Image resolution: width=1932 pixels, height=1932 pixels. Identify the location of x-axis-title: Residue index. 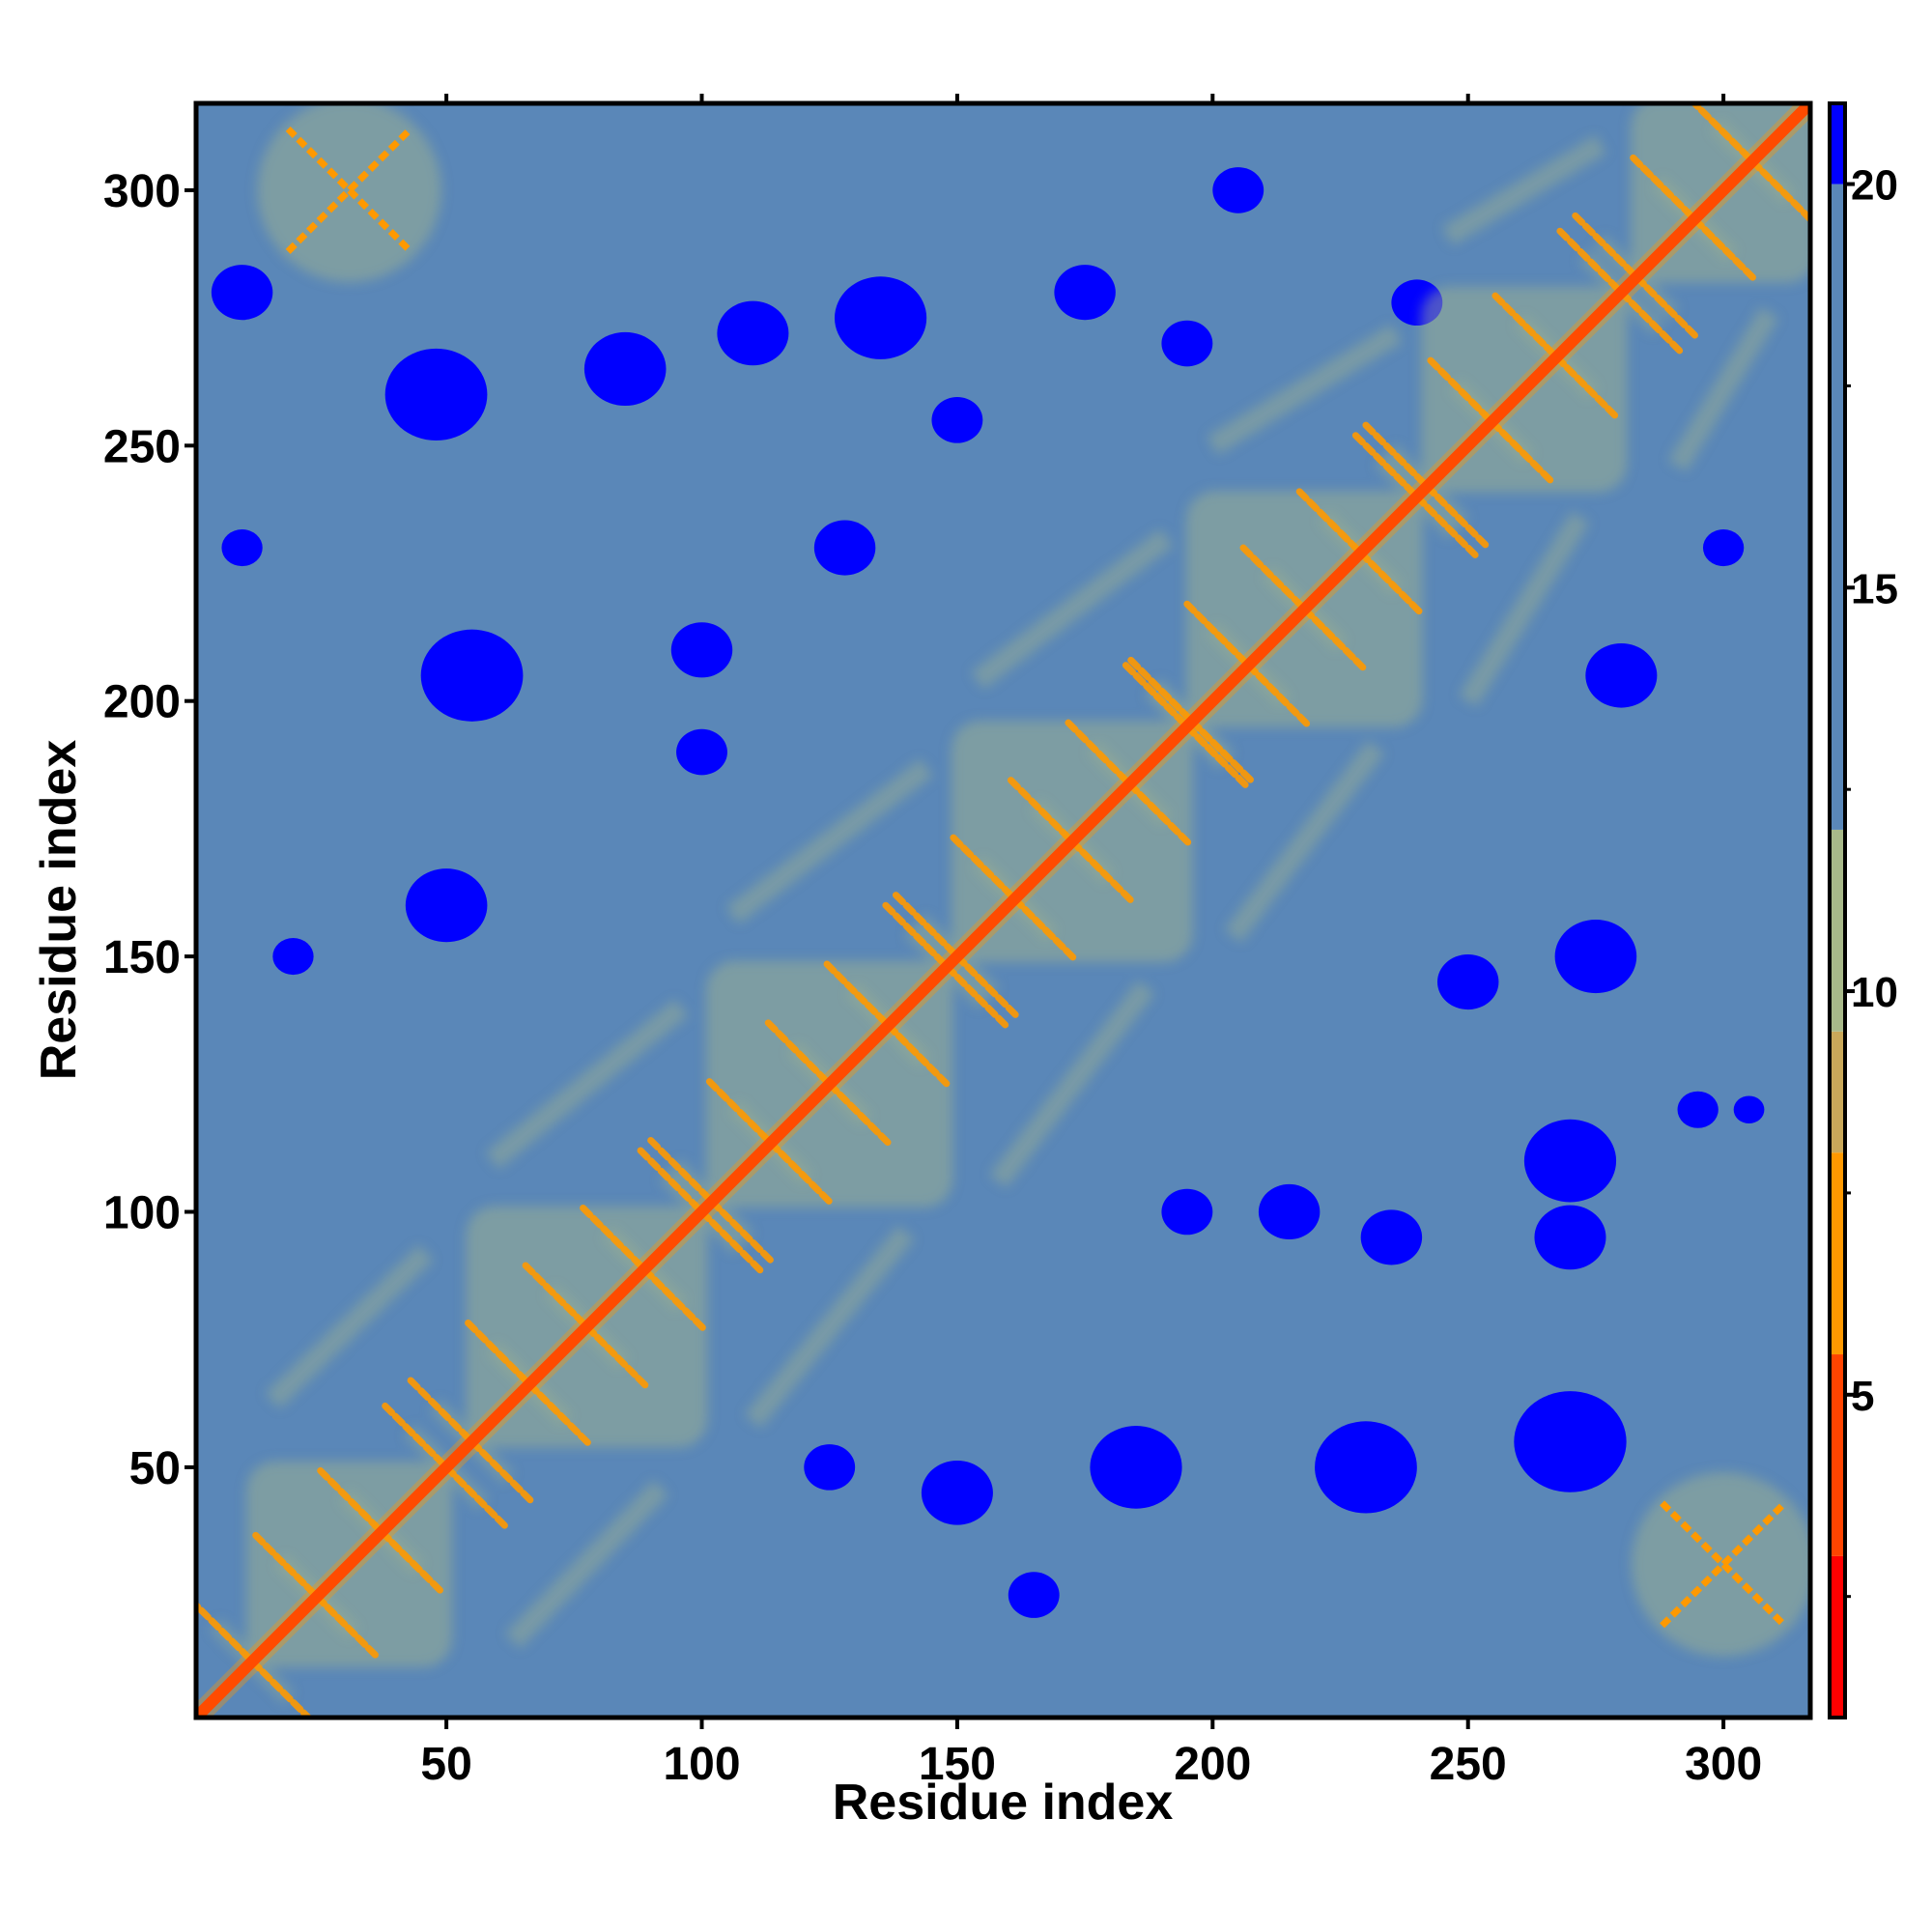
(1003, 1803).